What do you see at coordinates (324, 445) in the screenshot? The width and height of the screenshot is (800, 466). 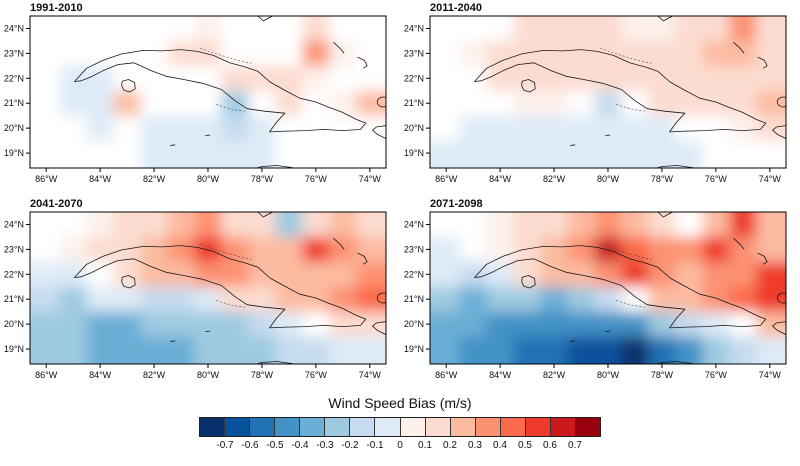 I see `colorbar-tick-label: -0.3` at bounding box center [324, 445].